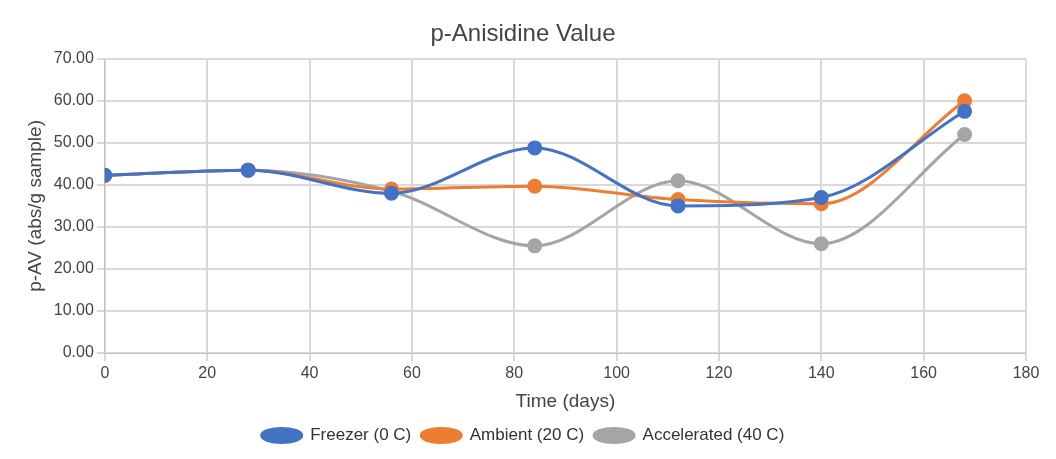 This screenshot has width=1056, height=459. Describe the element at coordinates (1026, 373) in the screenshot. I see `x-tick-label: 180` at that location.